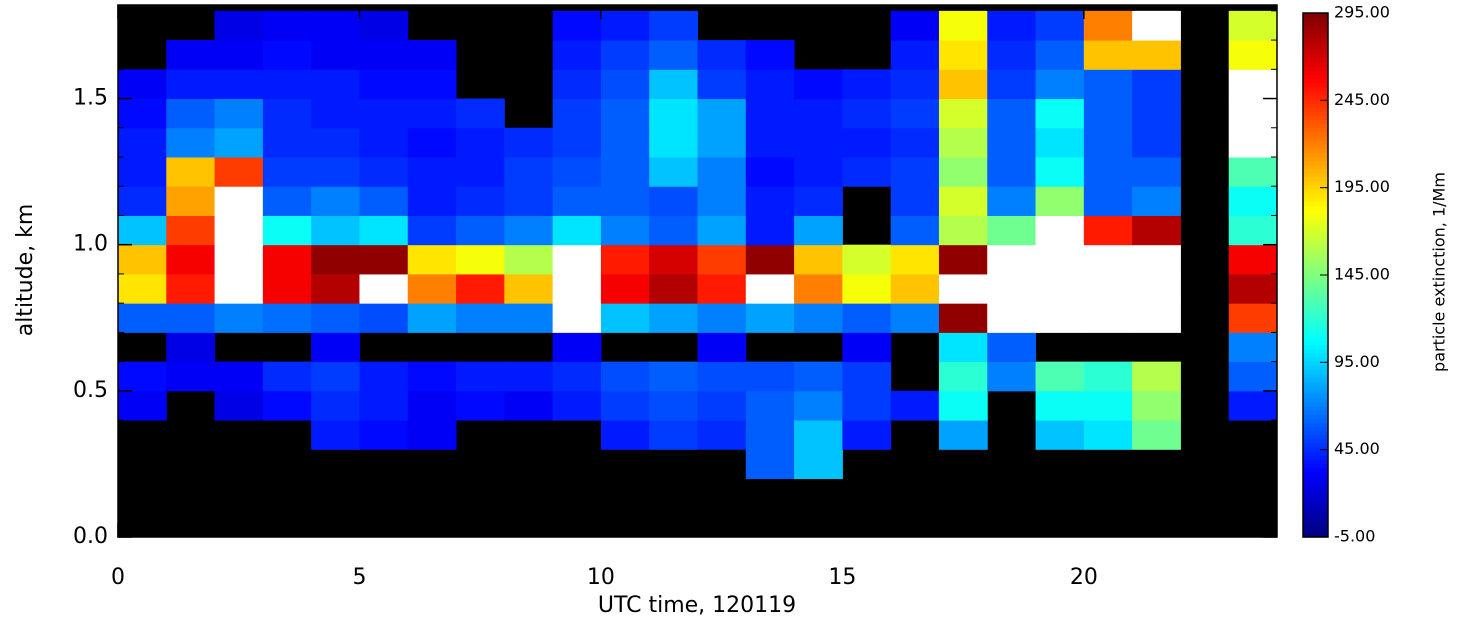 This screenshot has width=1462, height=630. Describe the element at coordinates (359, 577) in the screenshot. I see `x-tick-label: 5` at that location.